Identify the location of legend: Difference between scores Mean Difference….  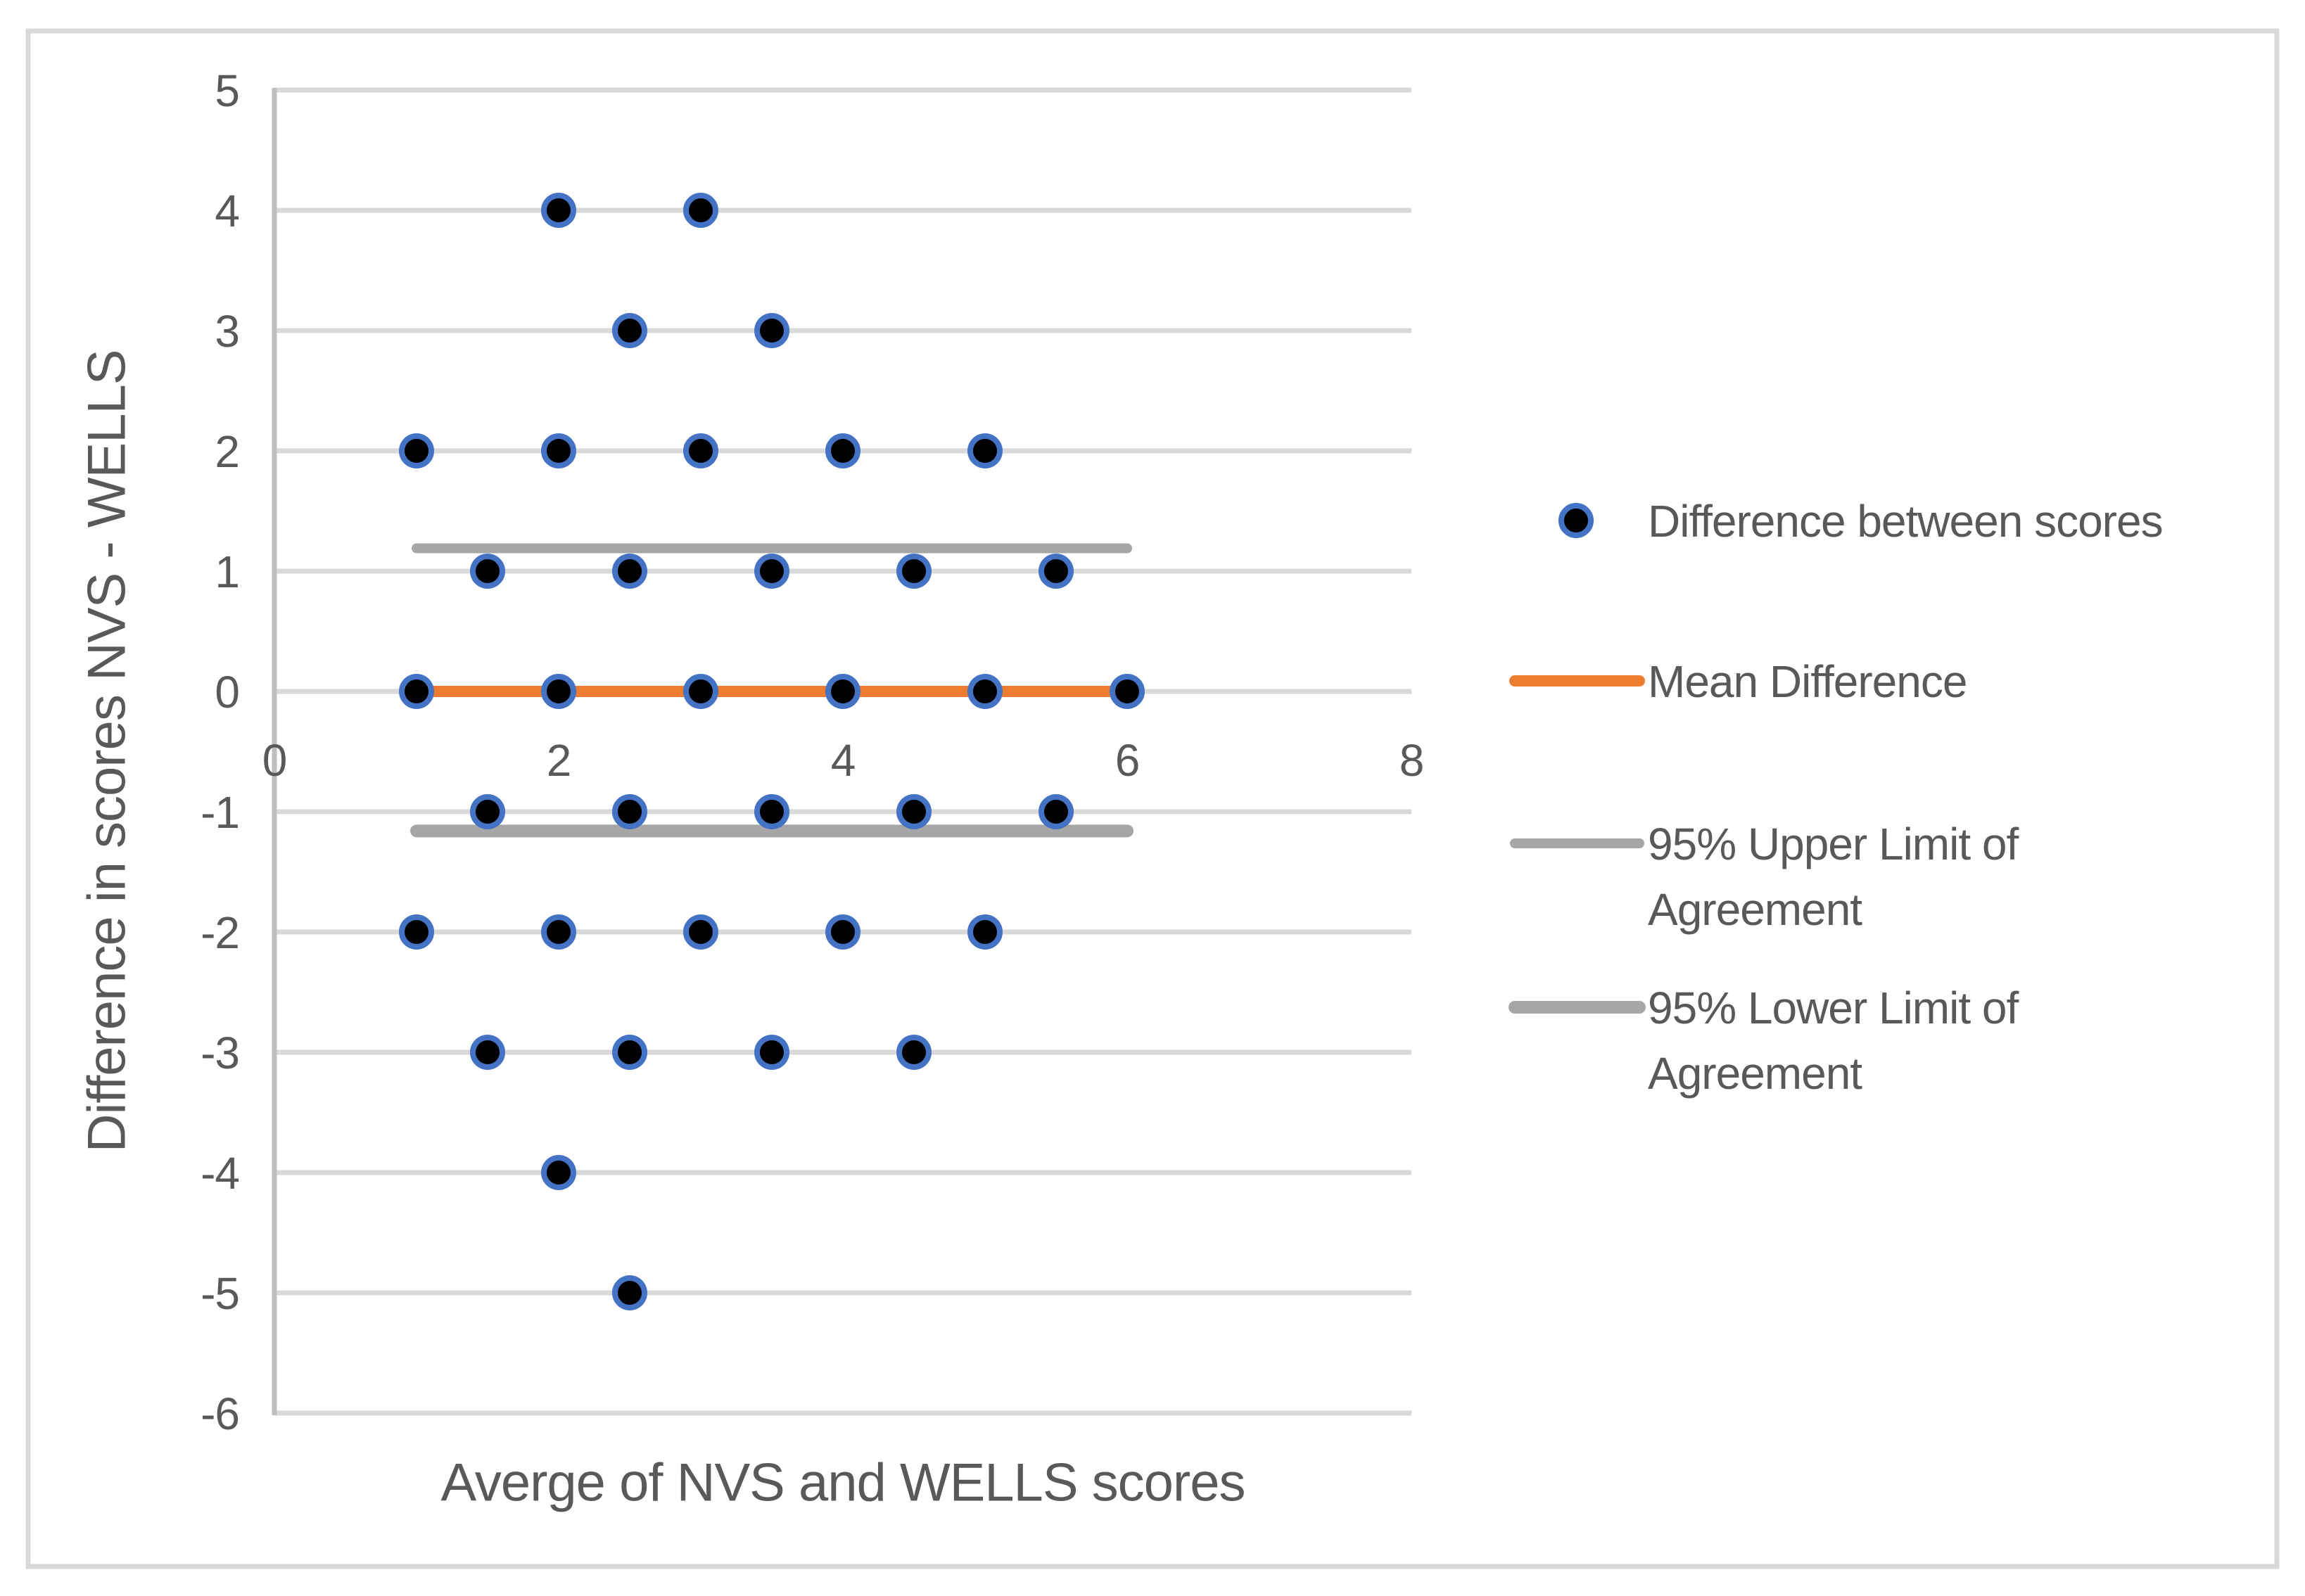
(1837, 797).